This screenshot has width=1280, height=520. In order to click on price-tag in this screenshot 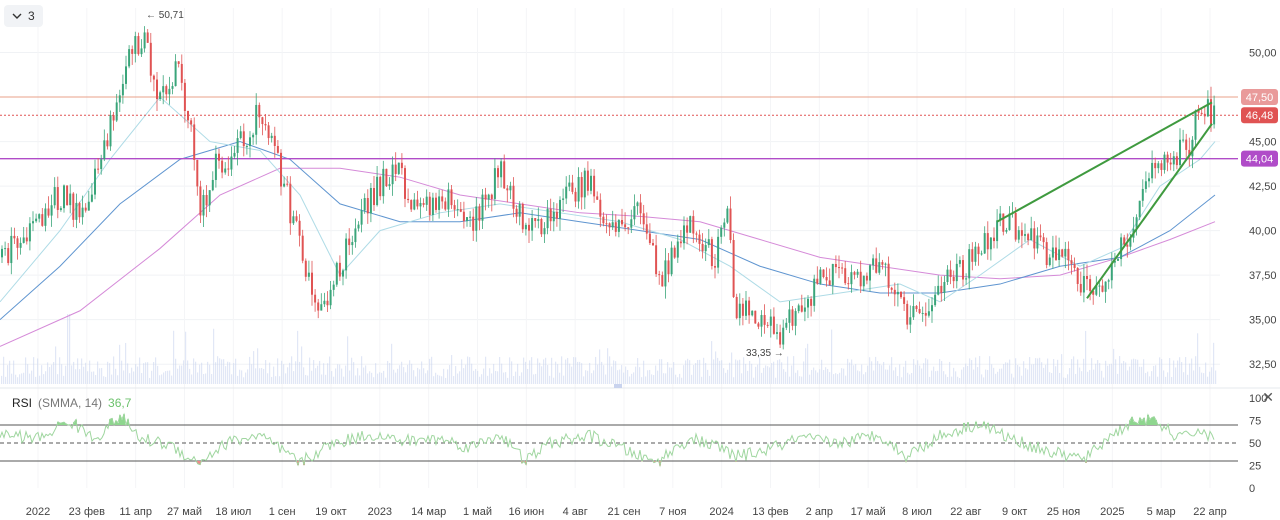, I will do `click(1259, 97)`.